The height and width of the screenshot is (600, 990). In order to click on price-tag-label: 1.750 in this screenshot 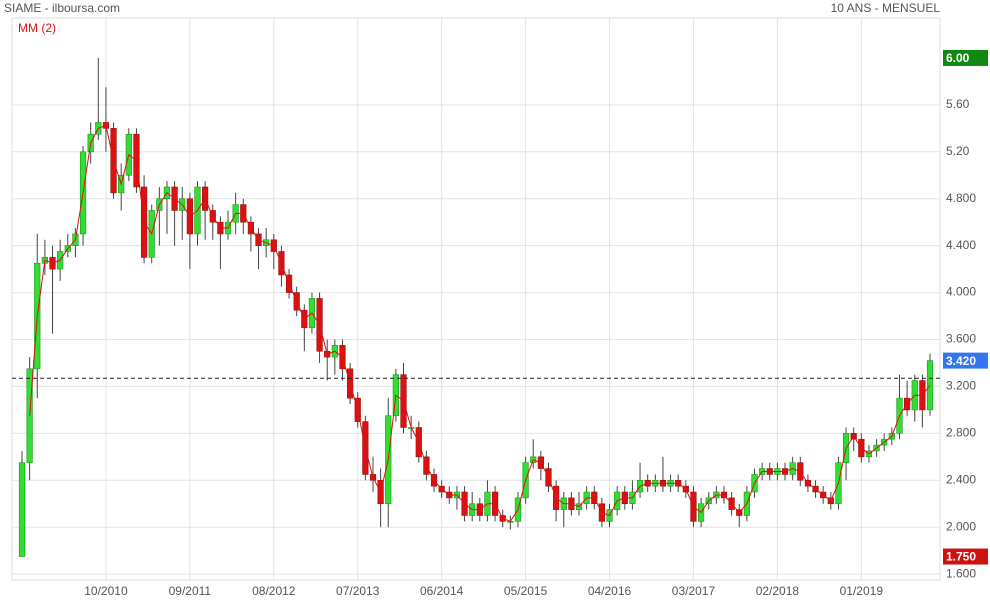, I will do `click(961, 557)`.